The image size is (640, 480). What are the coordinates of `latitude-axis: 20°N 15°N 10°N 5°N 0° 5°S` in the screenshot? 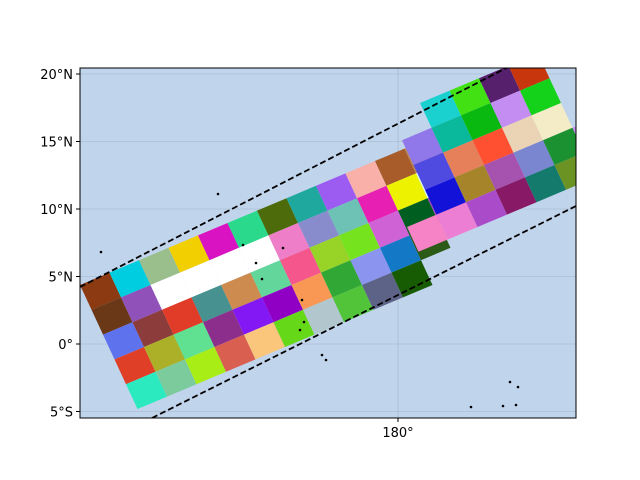 It's located at (60, 244).